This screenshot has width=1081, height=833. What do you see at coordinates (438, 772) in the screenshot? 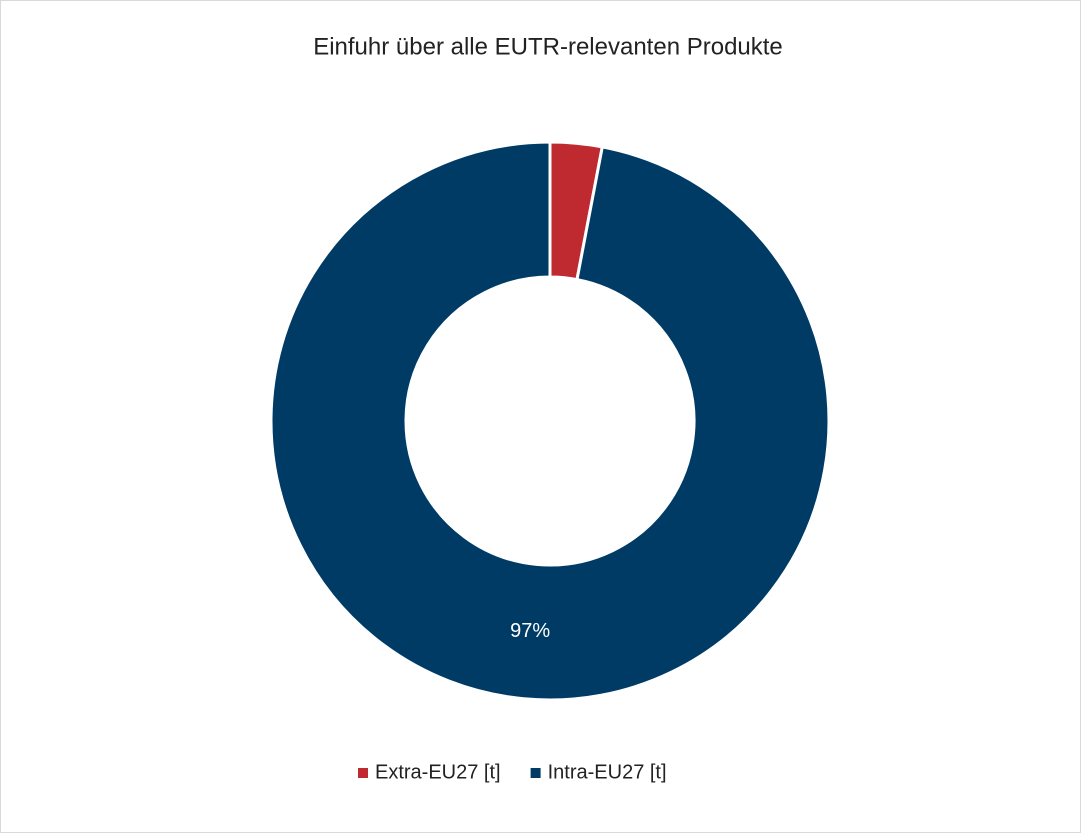
I see `legend-label: Extra-EU27 [t]` at bounding box center [438, 772].